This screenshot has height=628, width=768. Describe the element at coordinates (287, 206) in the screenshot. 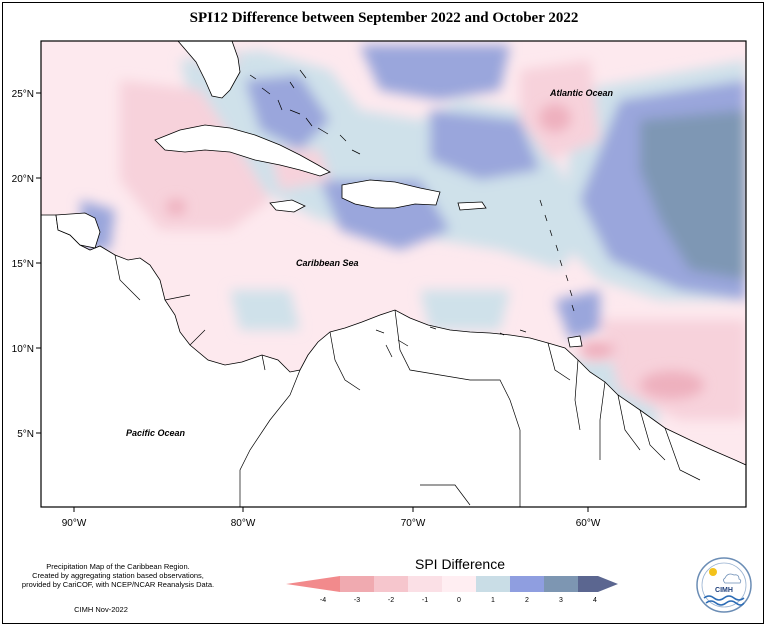

I see `jamaica-land` at that location.